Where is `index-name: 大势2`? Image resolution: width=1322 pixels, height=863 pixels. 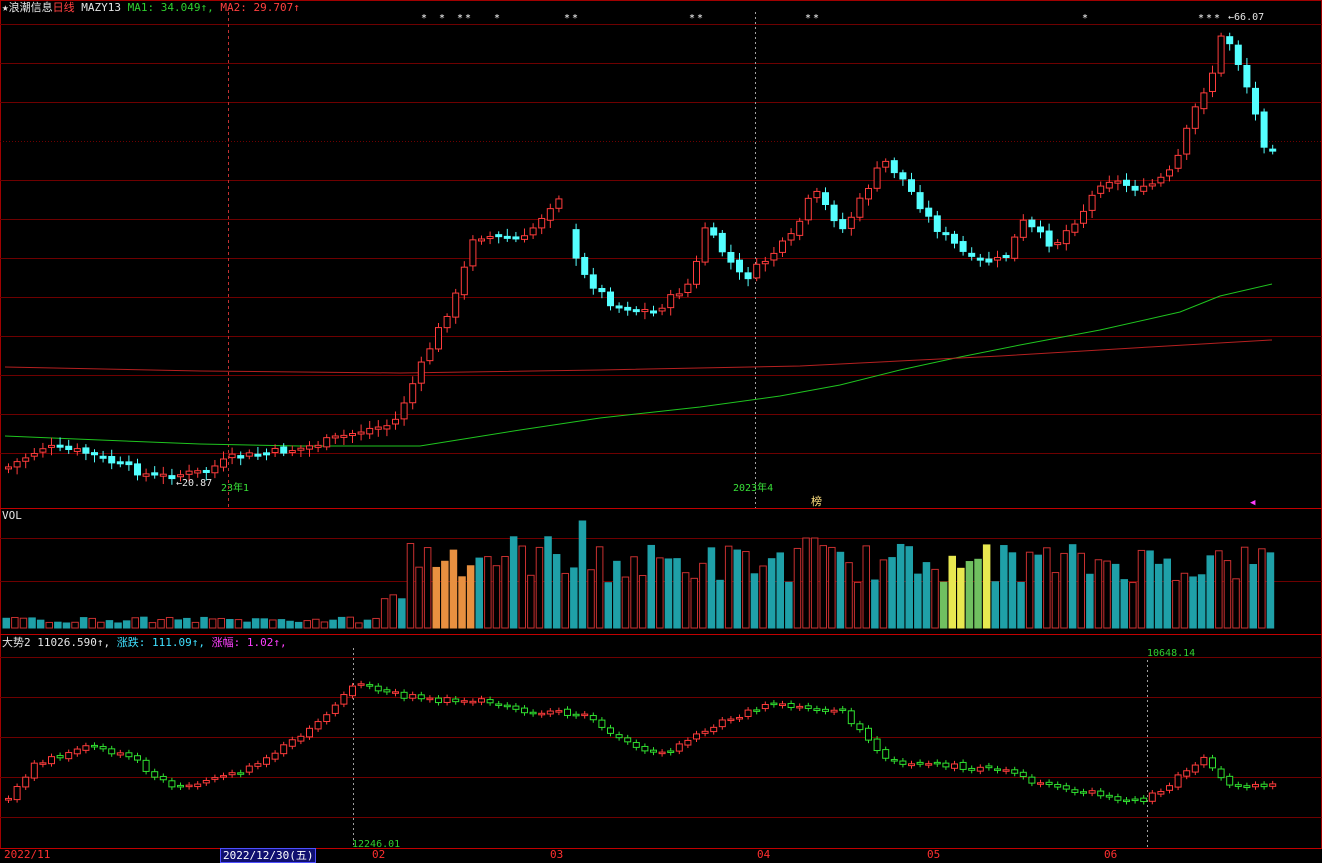 index-name: 大势2 is located at coordinates (16, 642).